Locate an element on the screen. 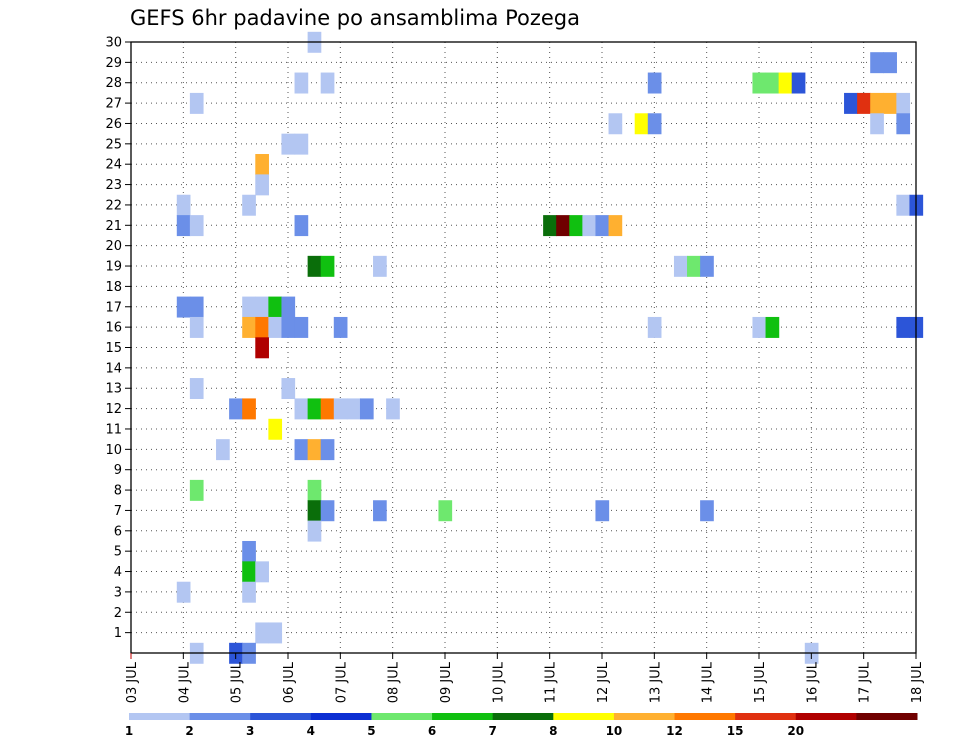  y-tick-label: 1 is located at coordinates (118, 633).